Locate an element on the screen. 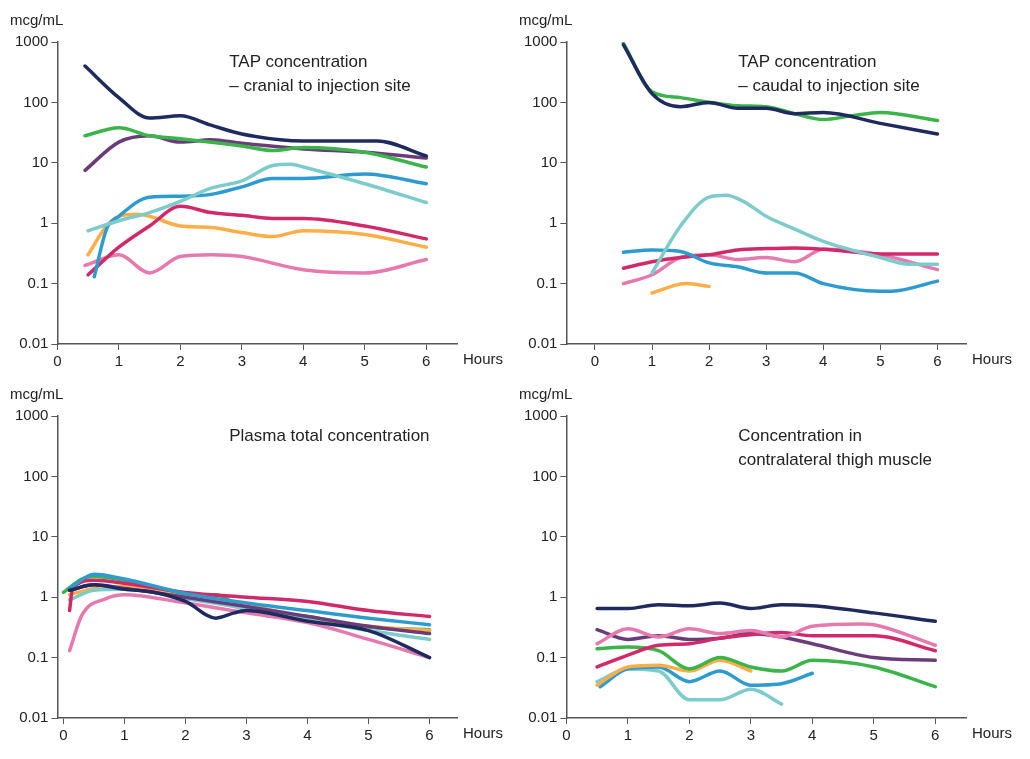  text: TAP concentration – cranial to injection site is located at coordinates (320, 74).